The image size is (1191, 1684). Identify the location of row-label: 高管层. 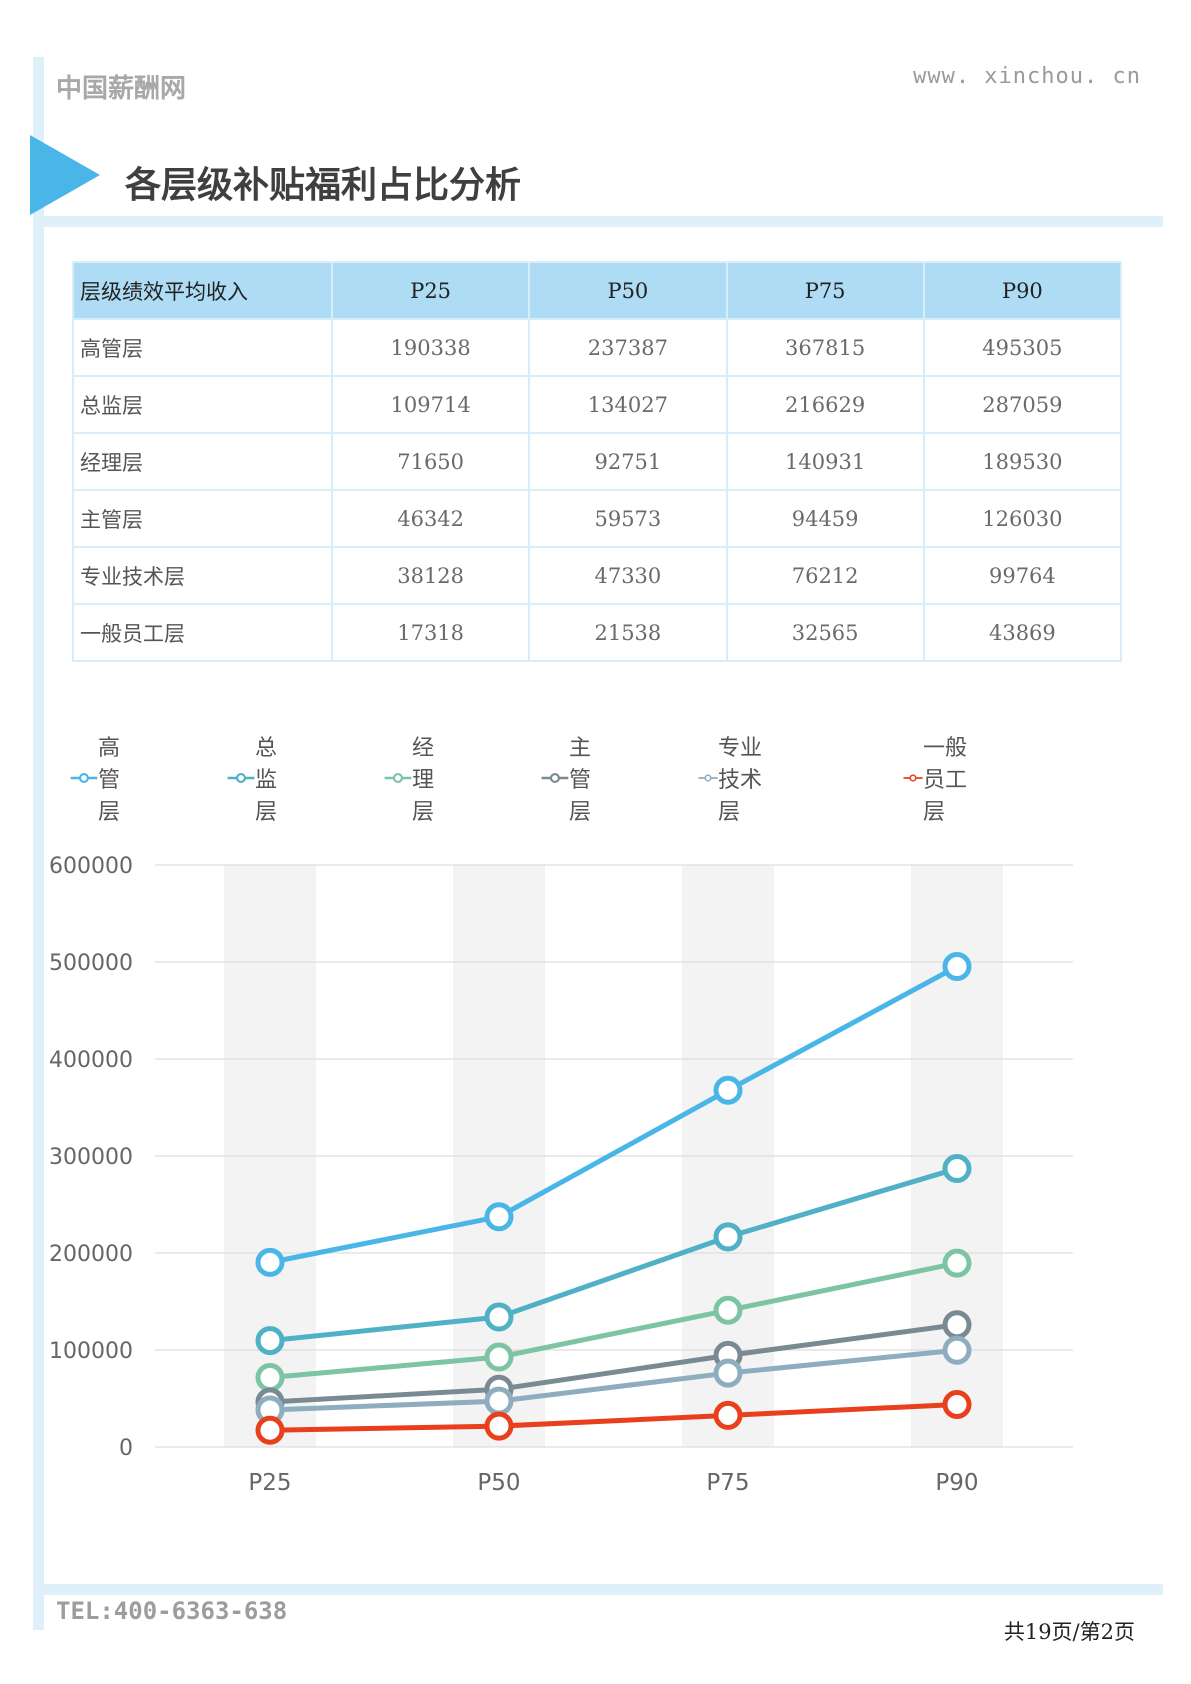
(202, 347).